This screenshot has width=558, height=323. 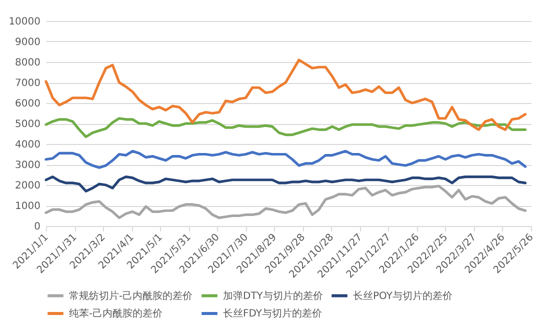 I want to click on y-tick-label: 1000, so click(x=27, y=206).